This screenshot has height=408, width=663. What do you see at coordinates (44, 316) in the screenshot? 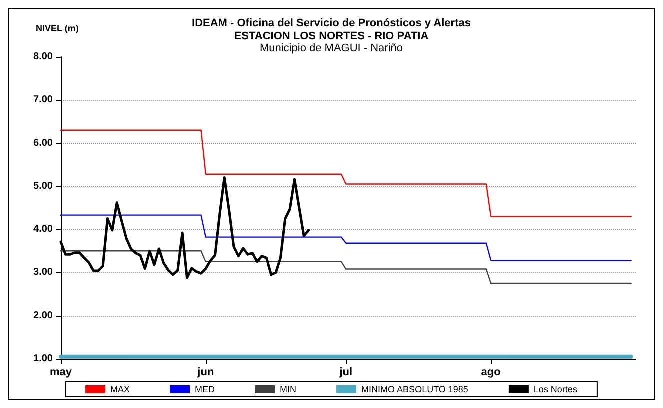
I see `y-tick-label: 2.00` at bounding box center [44, 316].